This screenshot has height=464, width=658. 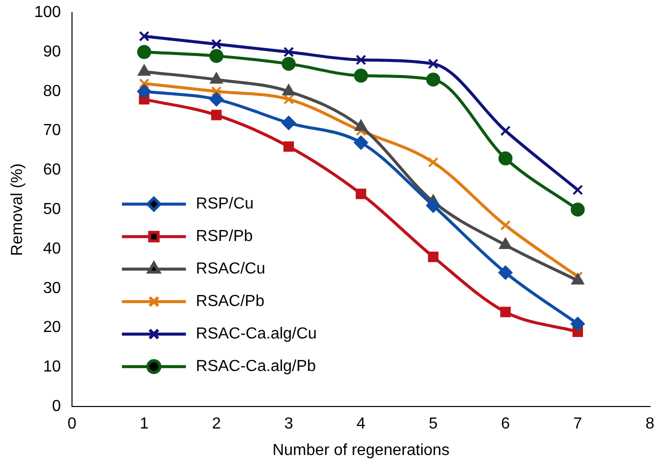 I want to click on x-tick-label: 7, so click(x=577, y=424).